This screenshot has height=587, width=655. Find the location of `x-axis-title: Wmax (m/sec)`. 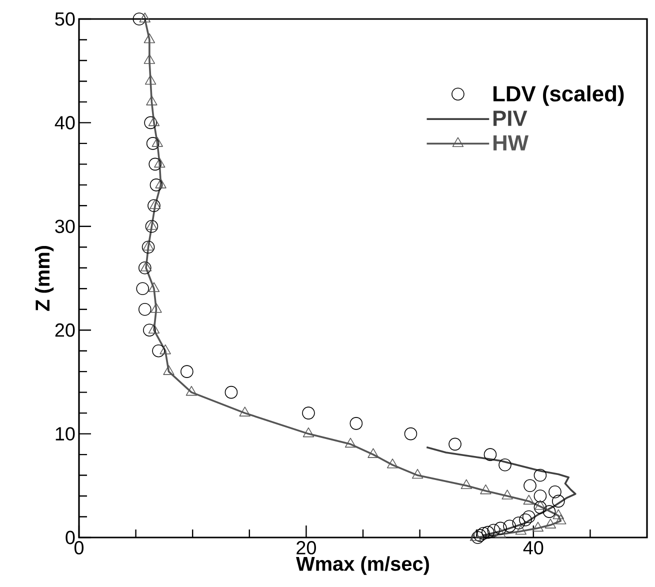

x-axis-title: Wmax (m/sec) is located at coordinates (362, 565).